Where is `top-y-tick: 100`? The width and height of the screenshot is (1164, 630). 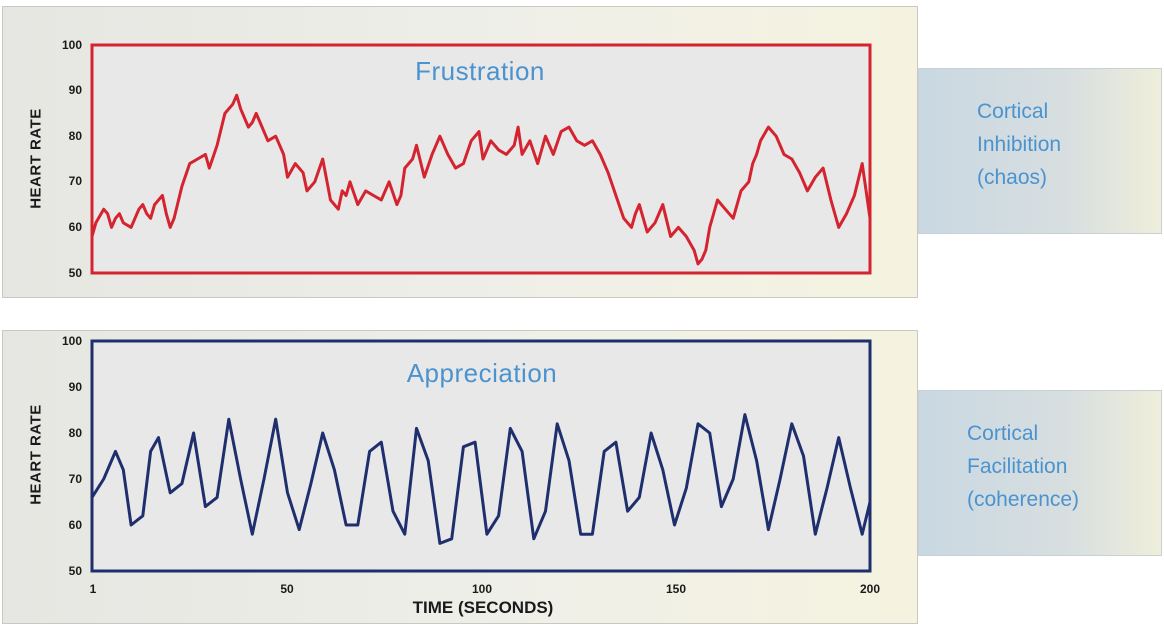
top-y-tick: 100 is located at coordinates (71, 45).